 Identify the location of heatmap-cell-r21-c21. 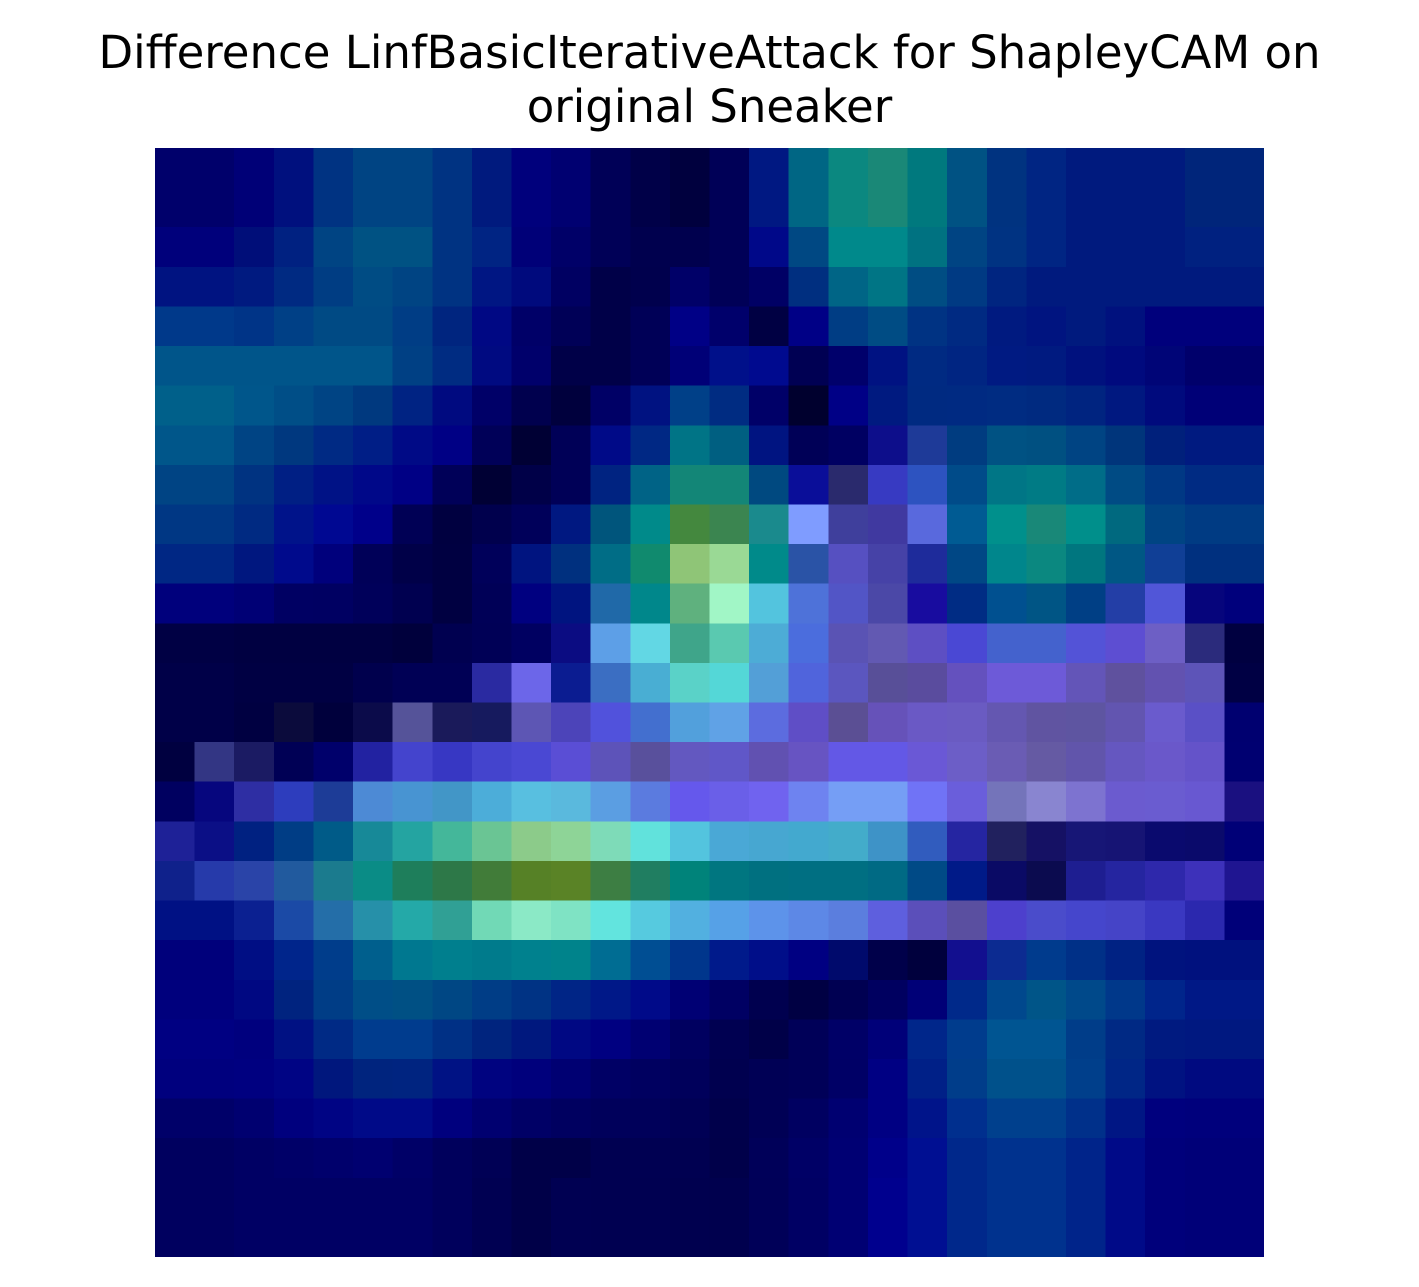
(1006, 999).